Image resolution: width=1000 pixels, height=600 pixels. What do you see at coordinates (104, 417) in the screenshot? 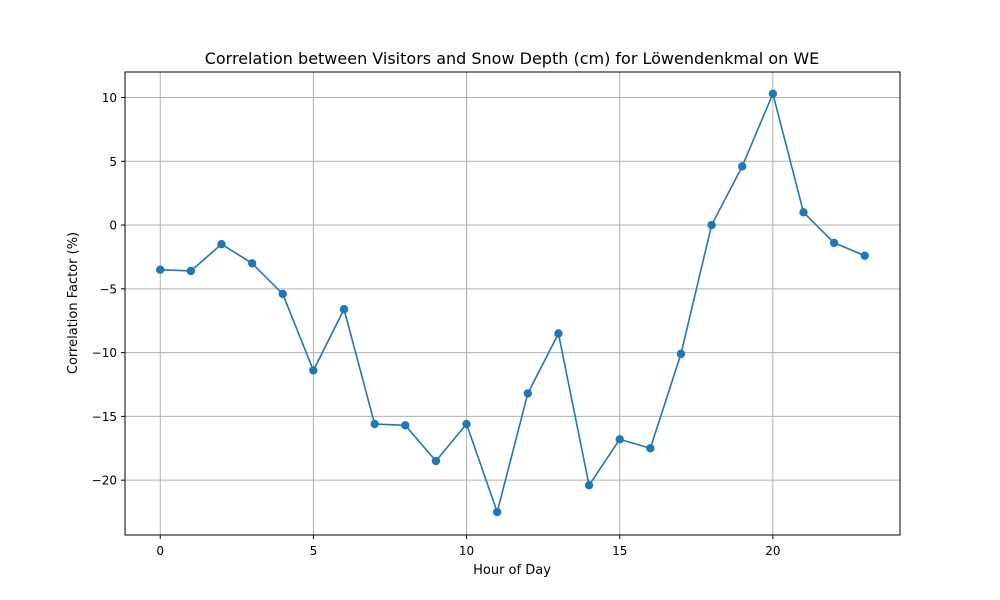
I see `y-tick-label: −15` at bounding box center [104, 417].